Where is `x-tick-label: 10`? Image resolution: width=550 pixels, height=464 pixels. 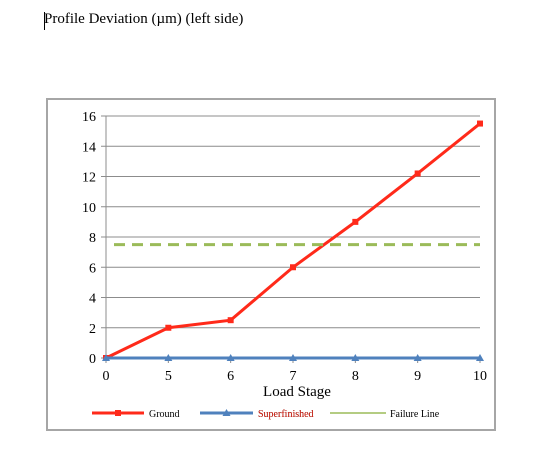
x-tick-label: 10 is located at coordinates (480, 376).